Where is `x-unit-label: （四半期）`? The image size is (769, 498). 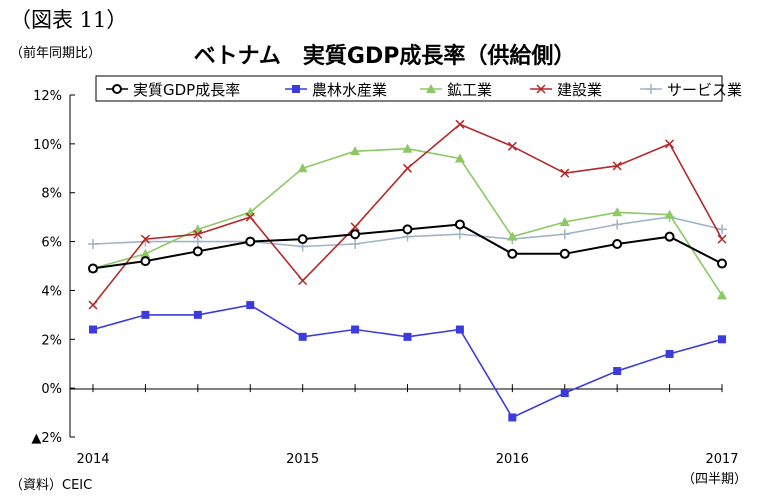 x-unit-label: （四半期） is located at coordinates (715, 479).